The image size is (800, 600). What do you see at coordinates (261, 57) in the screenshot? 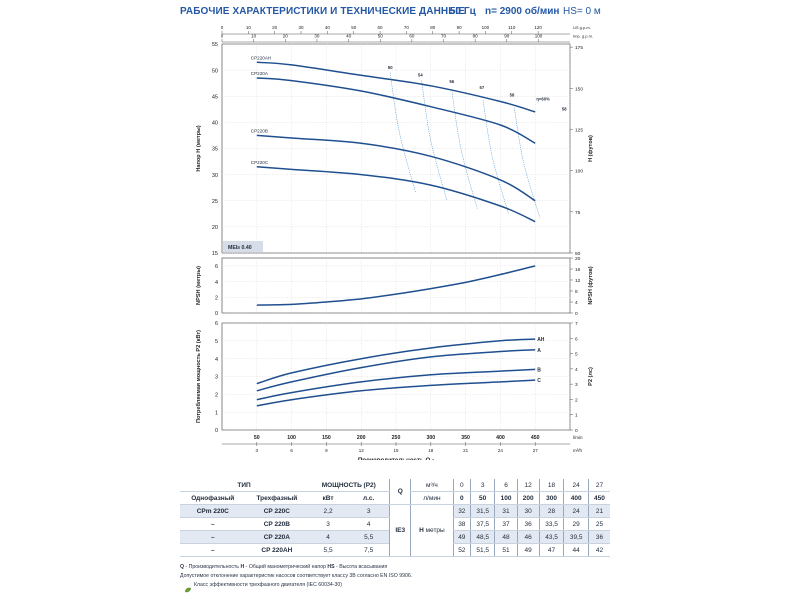
I see `head-curve-label: CP220AH` at bounding box center [261, 57].